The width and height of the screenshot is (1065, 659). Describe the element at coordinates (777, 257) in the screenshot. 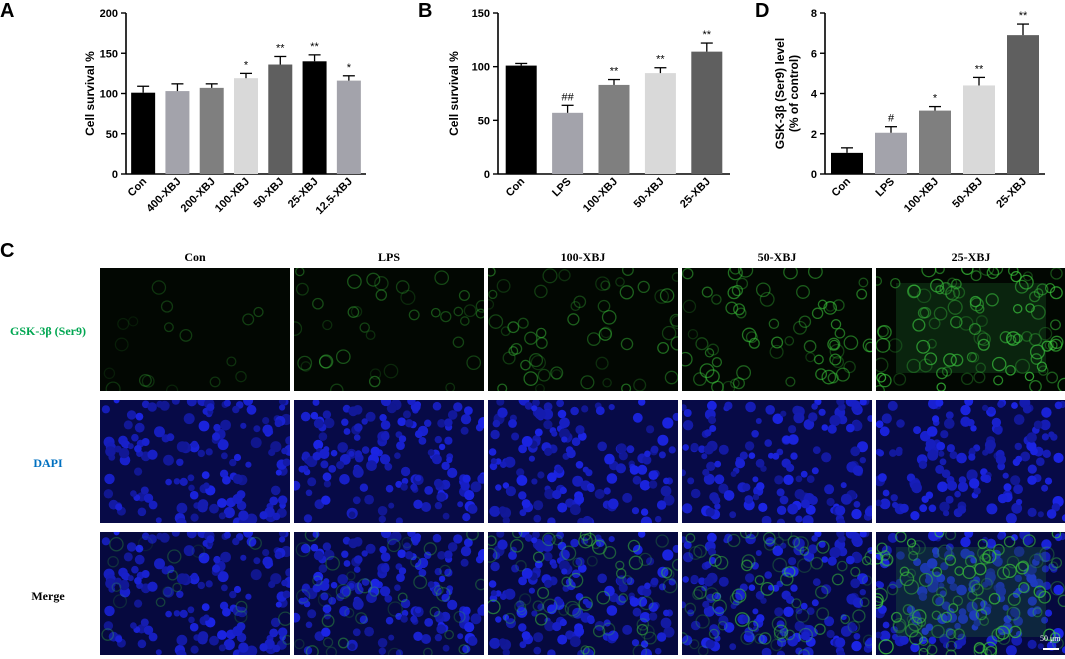

I see `column-label: 50-XBJ` at that location.